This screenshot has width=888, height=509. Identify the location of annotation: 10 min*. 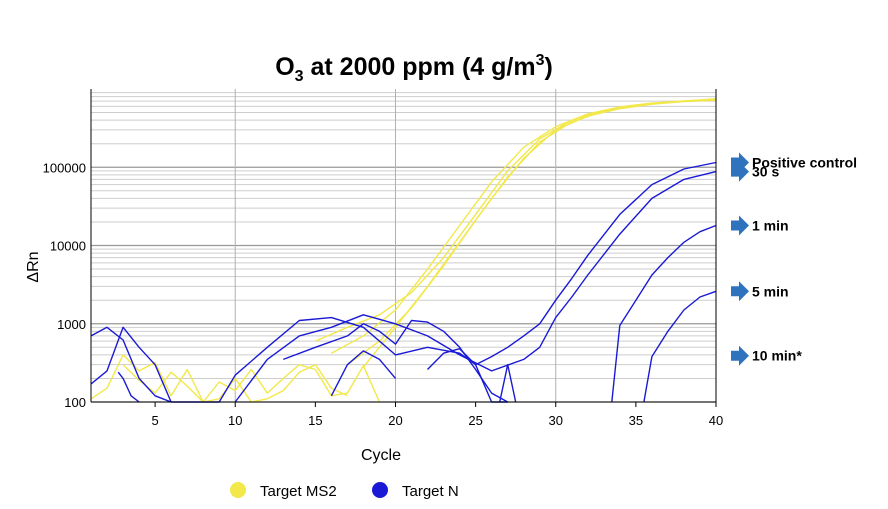
(766, 355).